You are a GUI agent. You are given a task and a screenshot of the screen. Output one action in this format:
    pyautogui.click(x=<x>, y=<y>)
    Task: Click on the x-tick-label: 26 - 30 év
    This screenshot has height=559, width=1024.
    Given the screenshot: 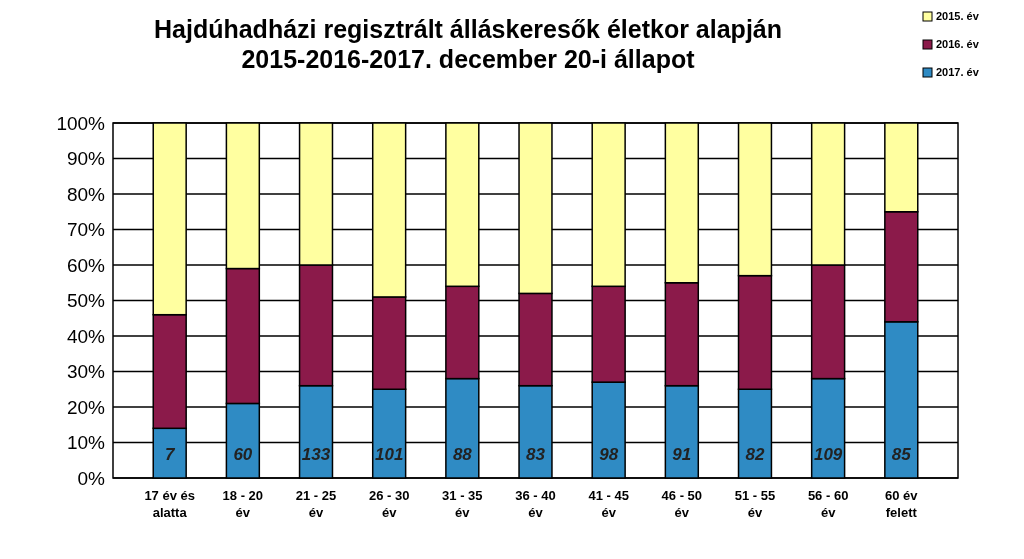 What is the action you would take?
    pyautogui.click(x=389, y=504)
    